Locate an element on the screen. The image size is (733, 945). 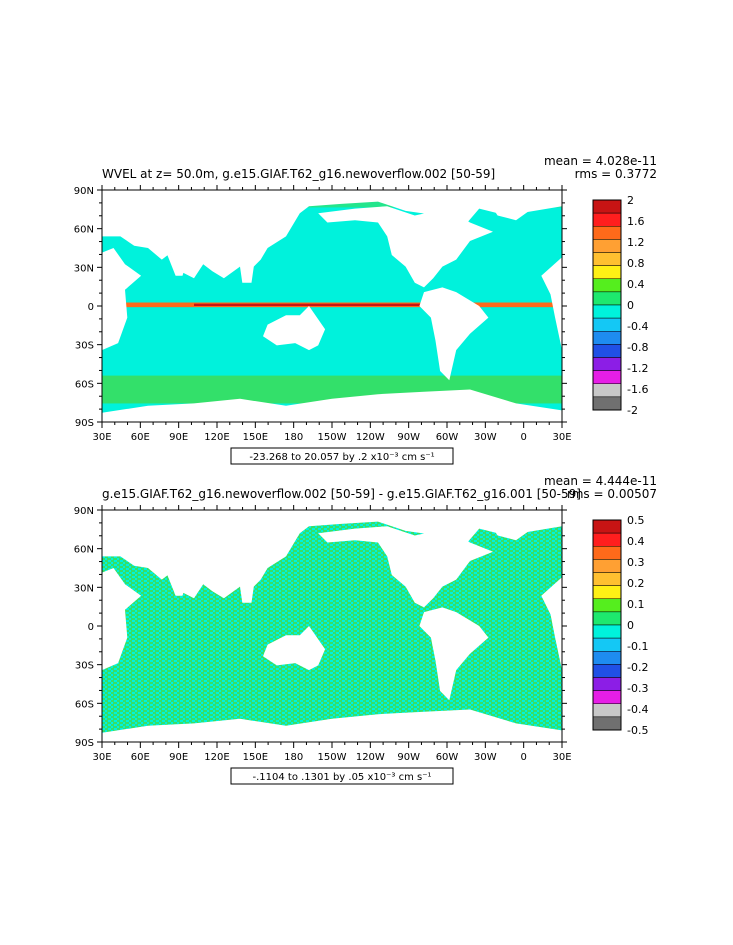
colorbar-label: -0.4 is located at coordinates (637, 709).